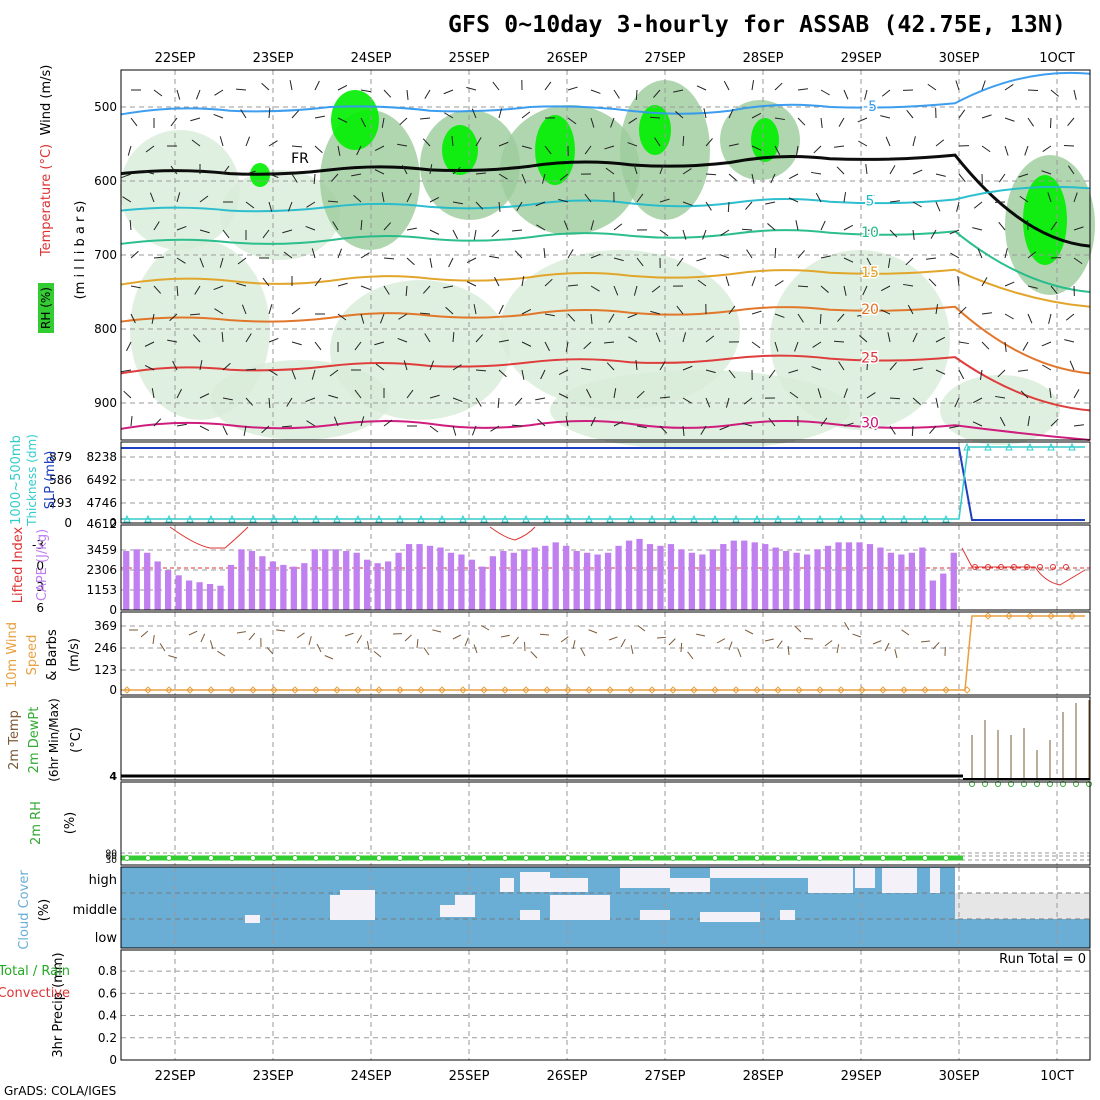 The height and width of the screenshot is (1100, 1100). Describe the element at coordinates (605, 907) in the screenshot. I see `panel-frame-cloud` at that location.